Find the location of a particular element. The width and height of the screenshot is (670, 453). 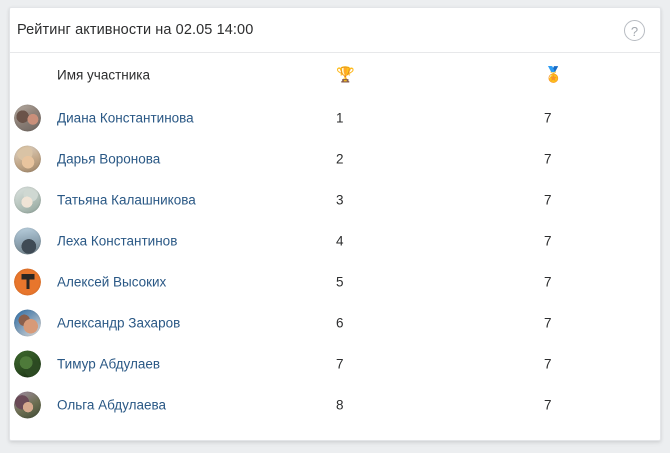

trophy-value: 4 is located at coordinates (340, 240).